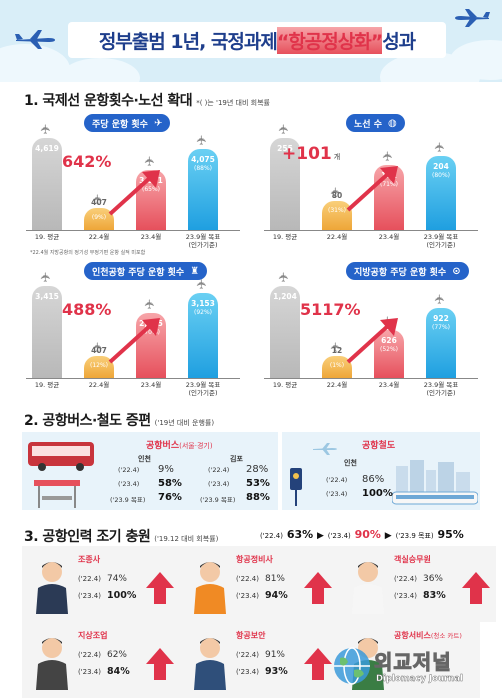 This screenshot has width=502, height=698. Describe the element at coordinates (87, 309) in the screenshot. I see `growth-value: 488%` at that location.